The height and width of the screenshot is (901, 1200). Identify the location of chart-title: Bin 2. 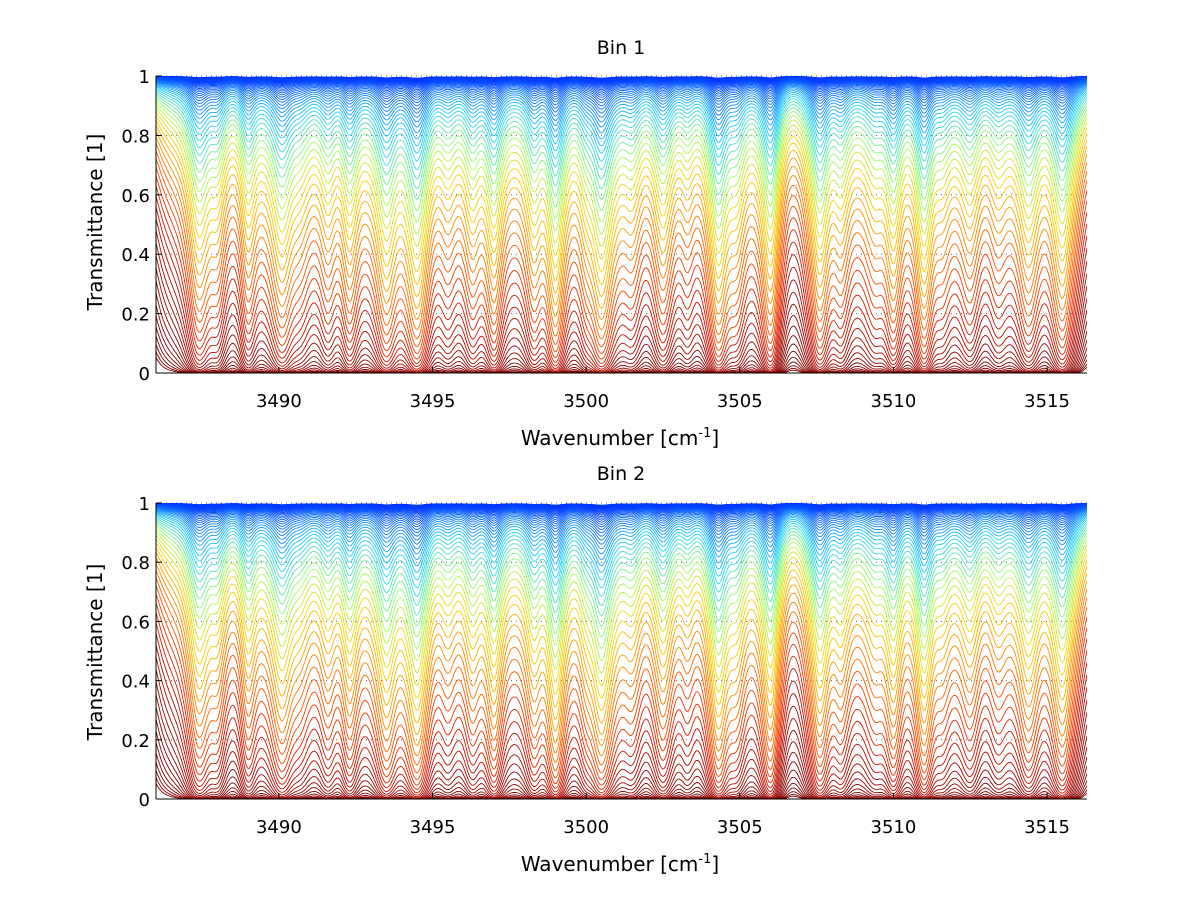
(621, 474).